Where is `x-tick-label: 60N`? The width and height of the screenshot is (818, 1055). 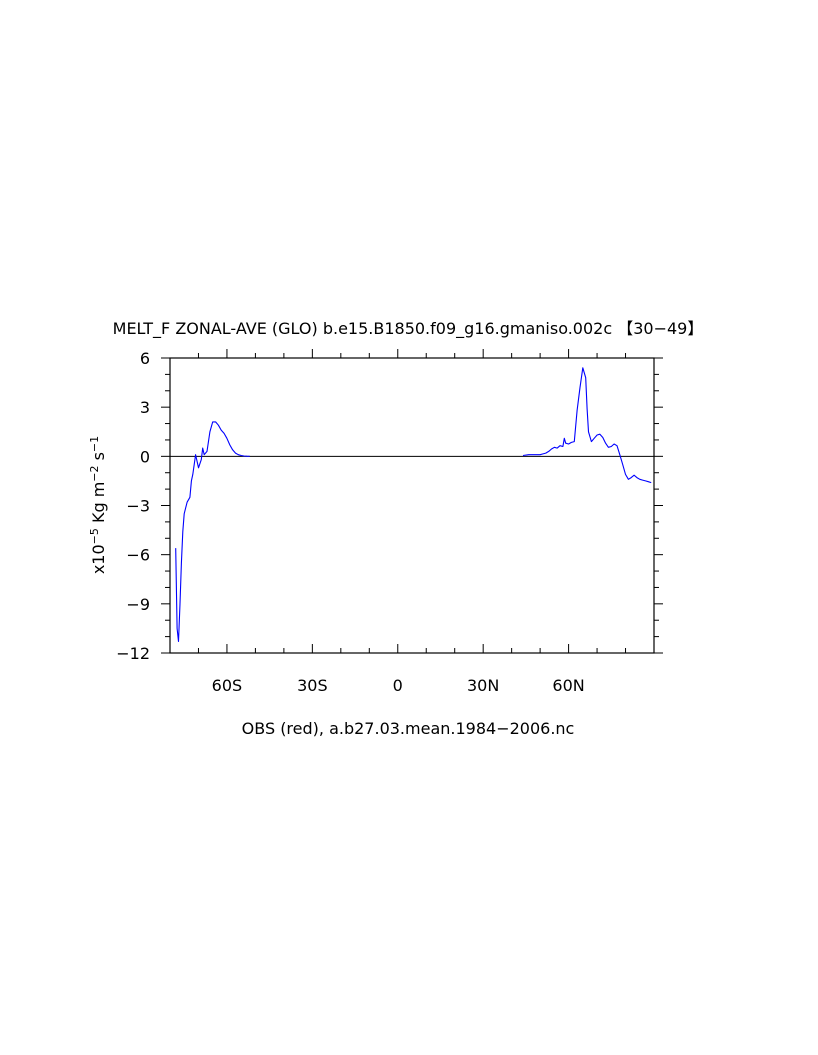 x-tick-label: 60N is located at coordinates (568, 685).